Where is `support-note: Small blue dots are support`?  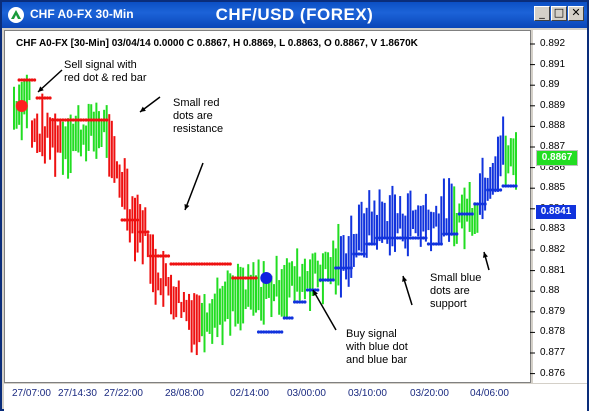
support-note: Small blue dots are support is located at coordinates (455, 291).